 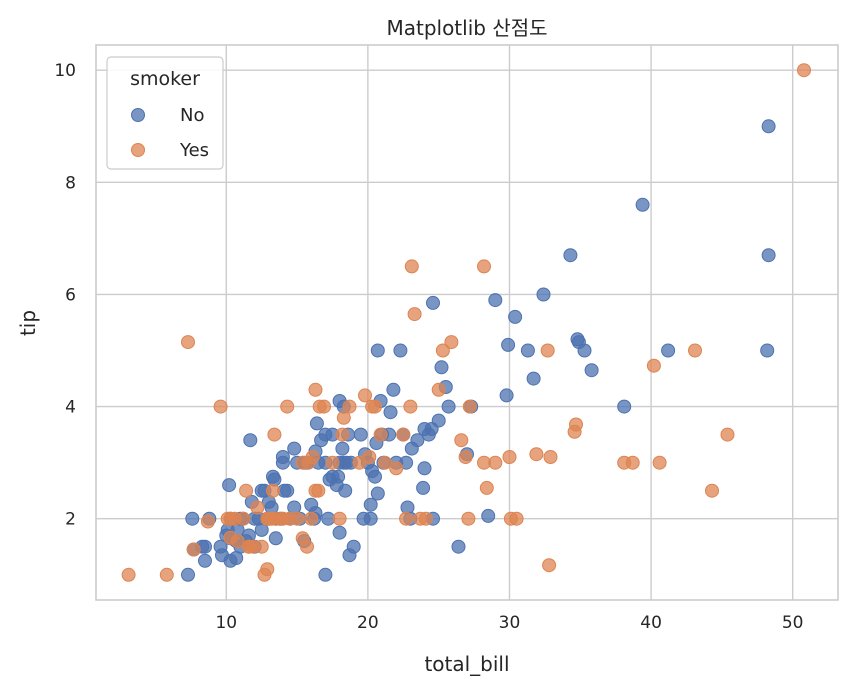 I want to click on legend-marker-yes, so click(x=138, y=150).